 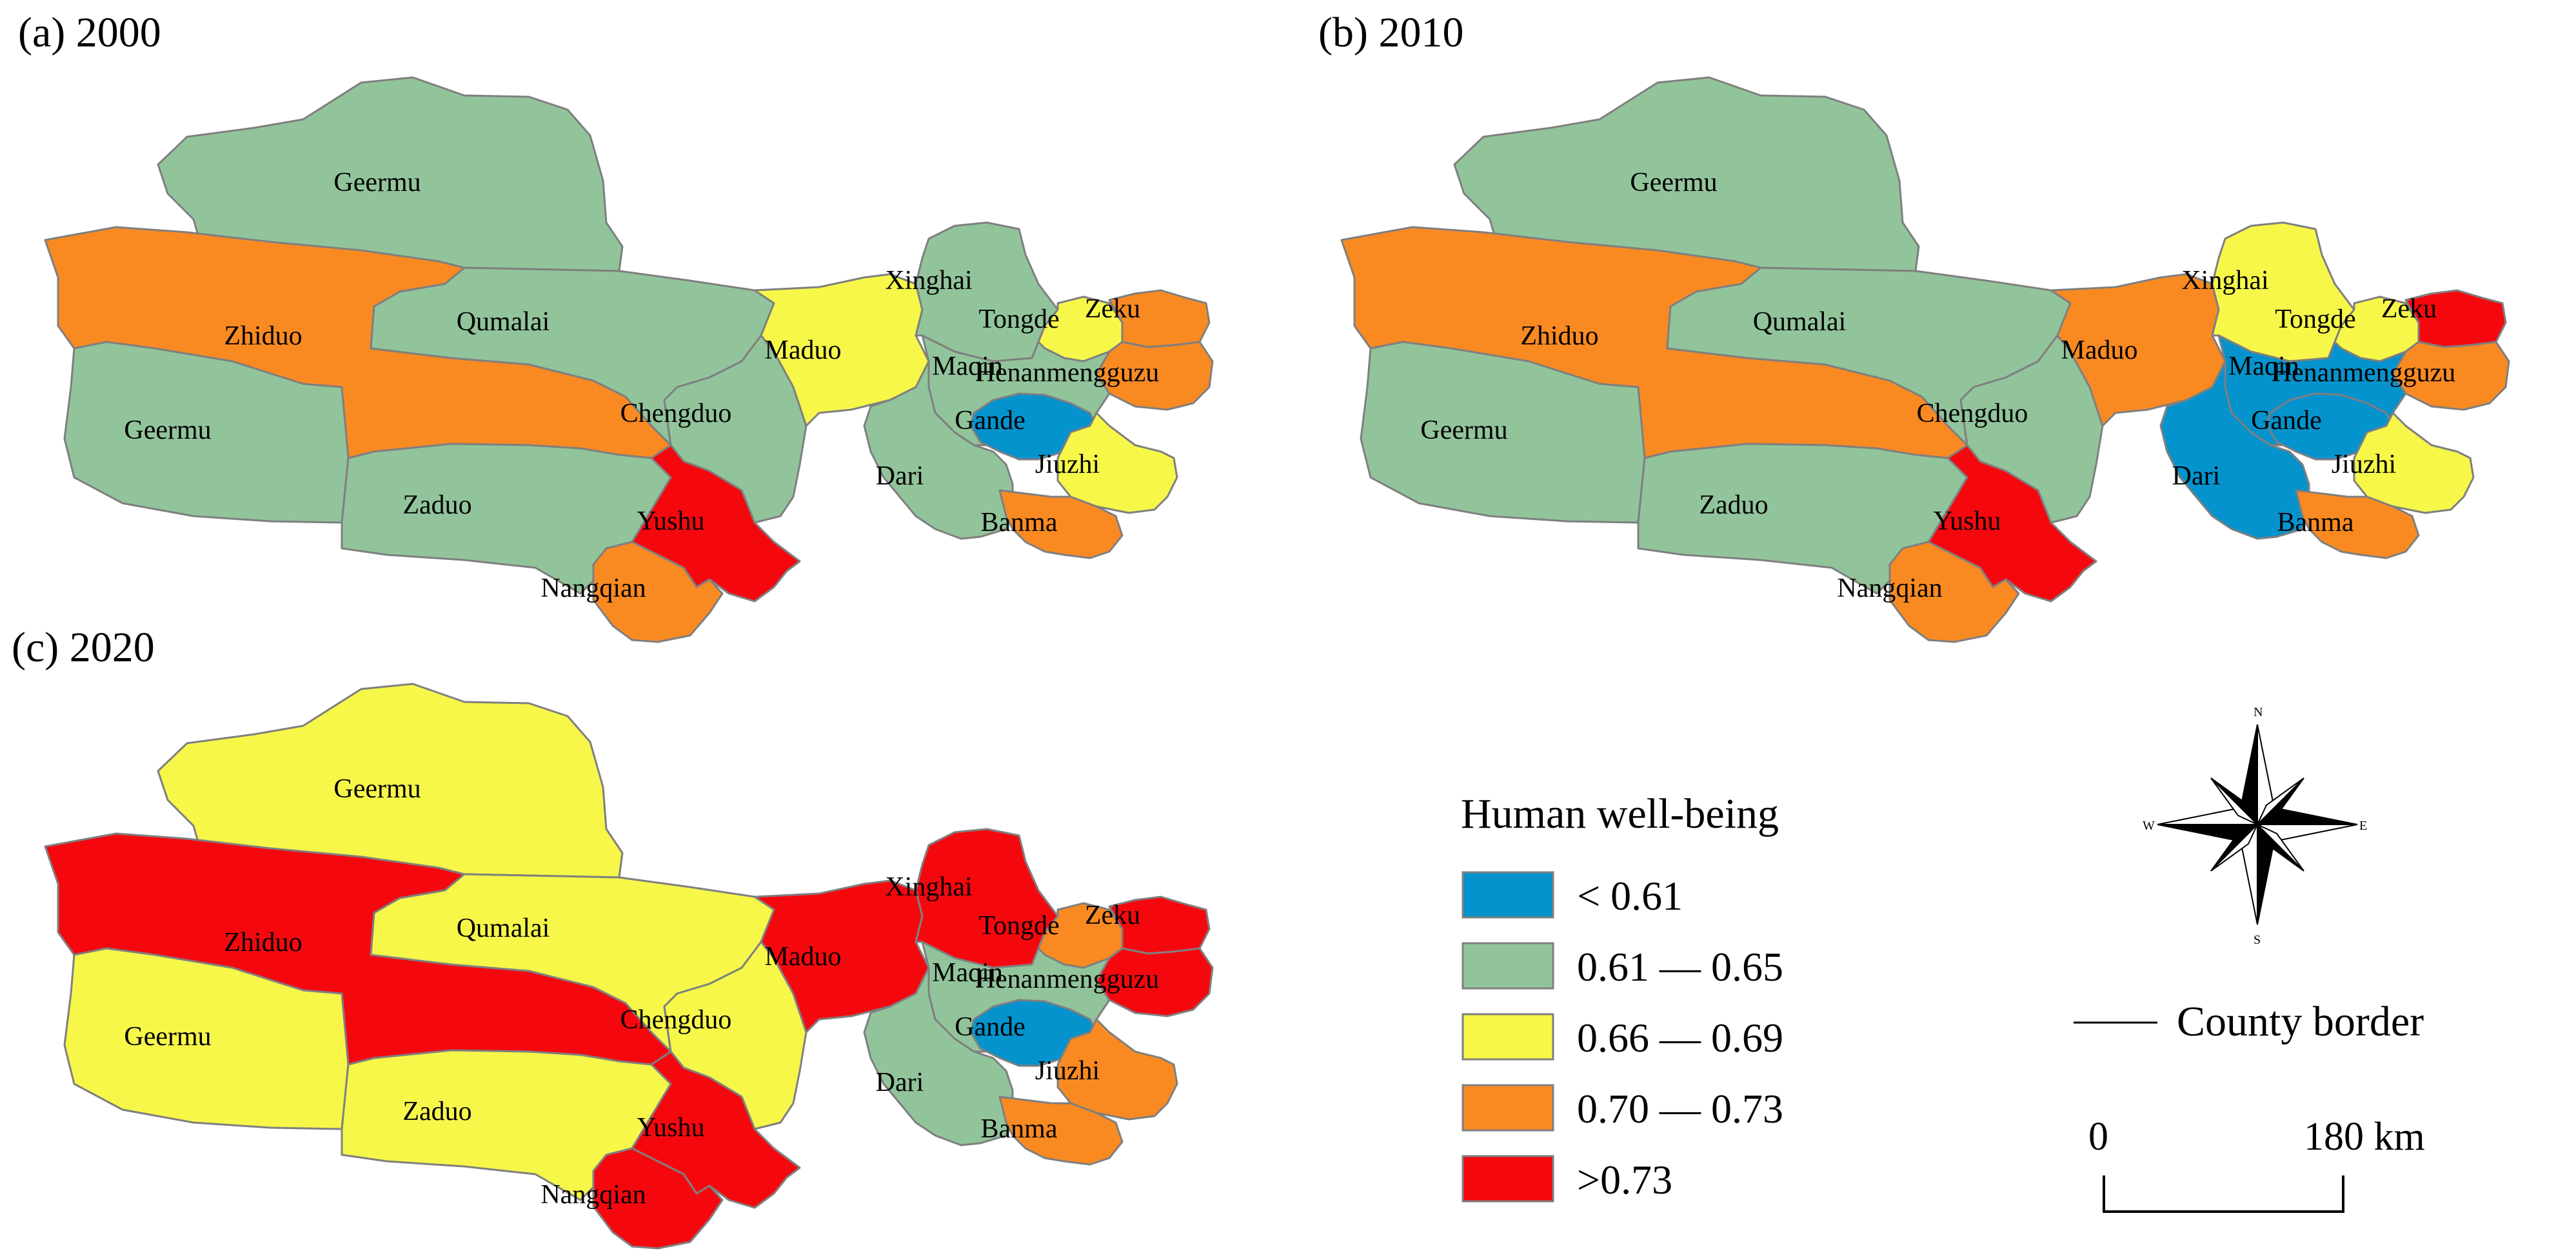 I want to click on panel-title: (c) 2020, so click(x=83, y=647).